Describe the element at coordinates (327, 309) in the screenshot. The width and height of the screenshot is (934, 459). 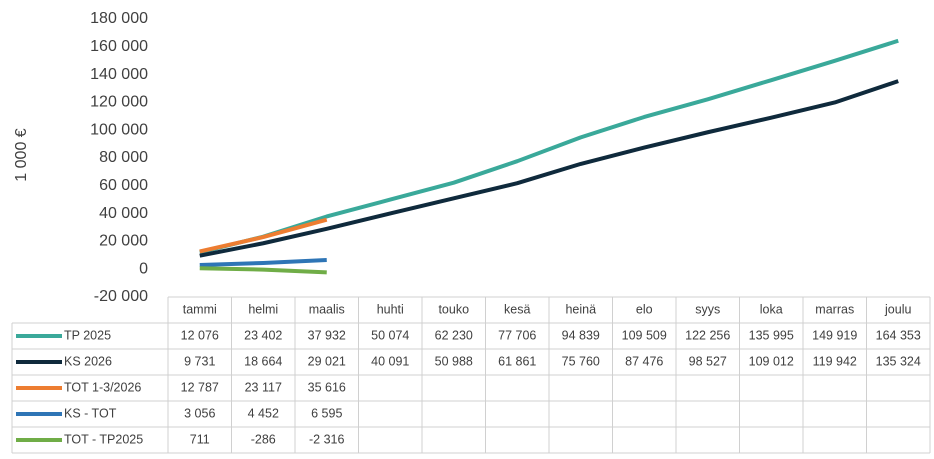
I see `x-tick-label: maalis` at that location.